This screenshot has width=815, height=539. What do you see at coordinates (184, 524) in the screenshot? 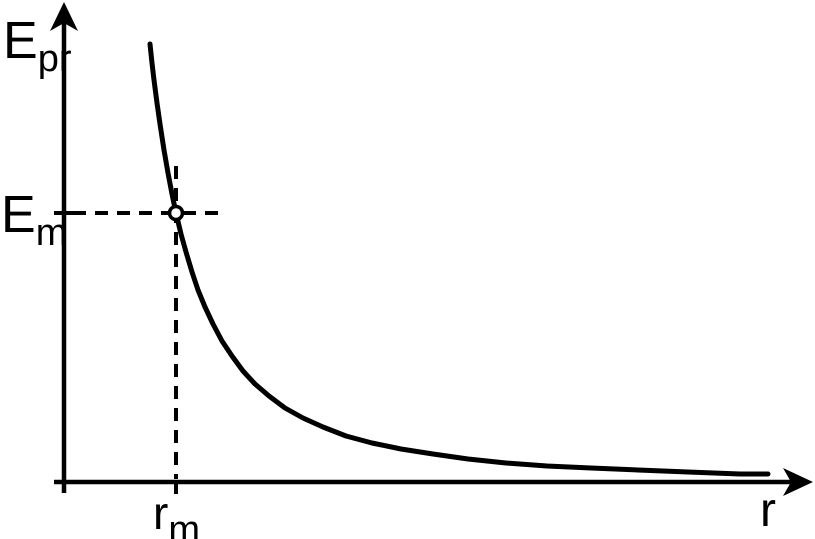
I see `radius-mark-label-subscript: m` at bounding box center [184, 524].